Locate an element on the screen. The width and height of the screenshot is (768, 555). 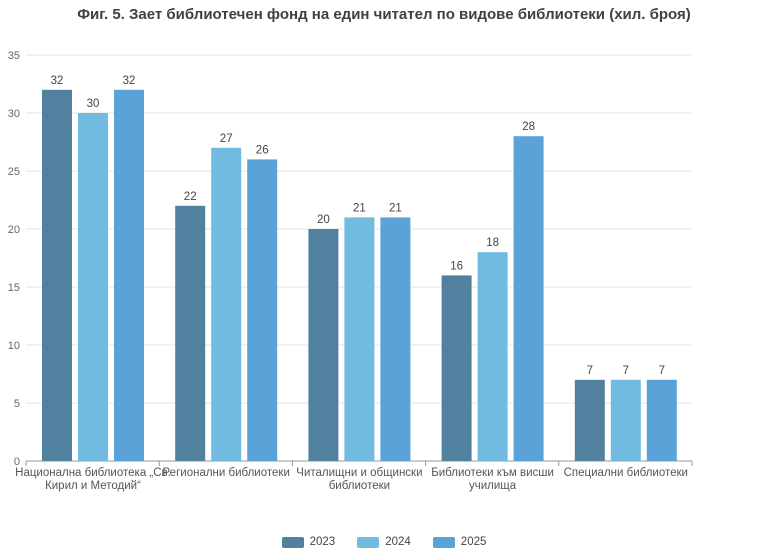
legend-label: 2024 is located at coordinates (398, 542).